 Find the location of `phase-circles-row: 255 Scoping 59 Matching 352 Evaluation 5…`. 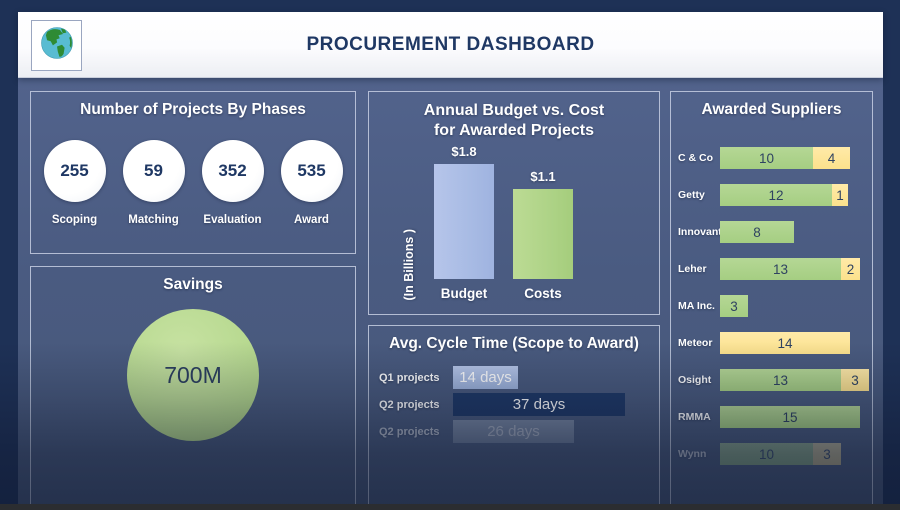

phase-circles-row: 255 Scoping 59 Matching 352 Evaluation 5… is located at coordinates (193, 183).